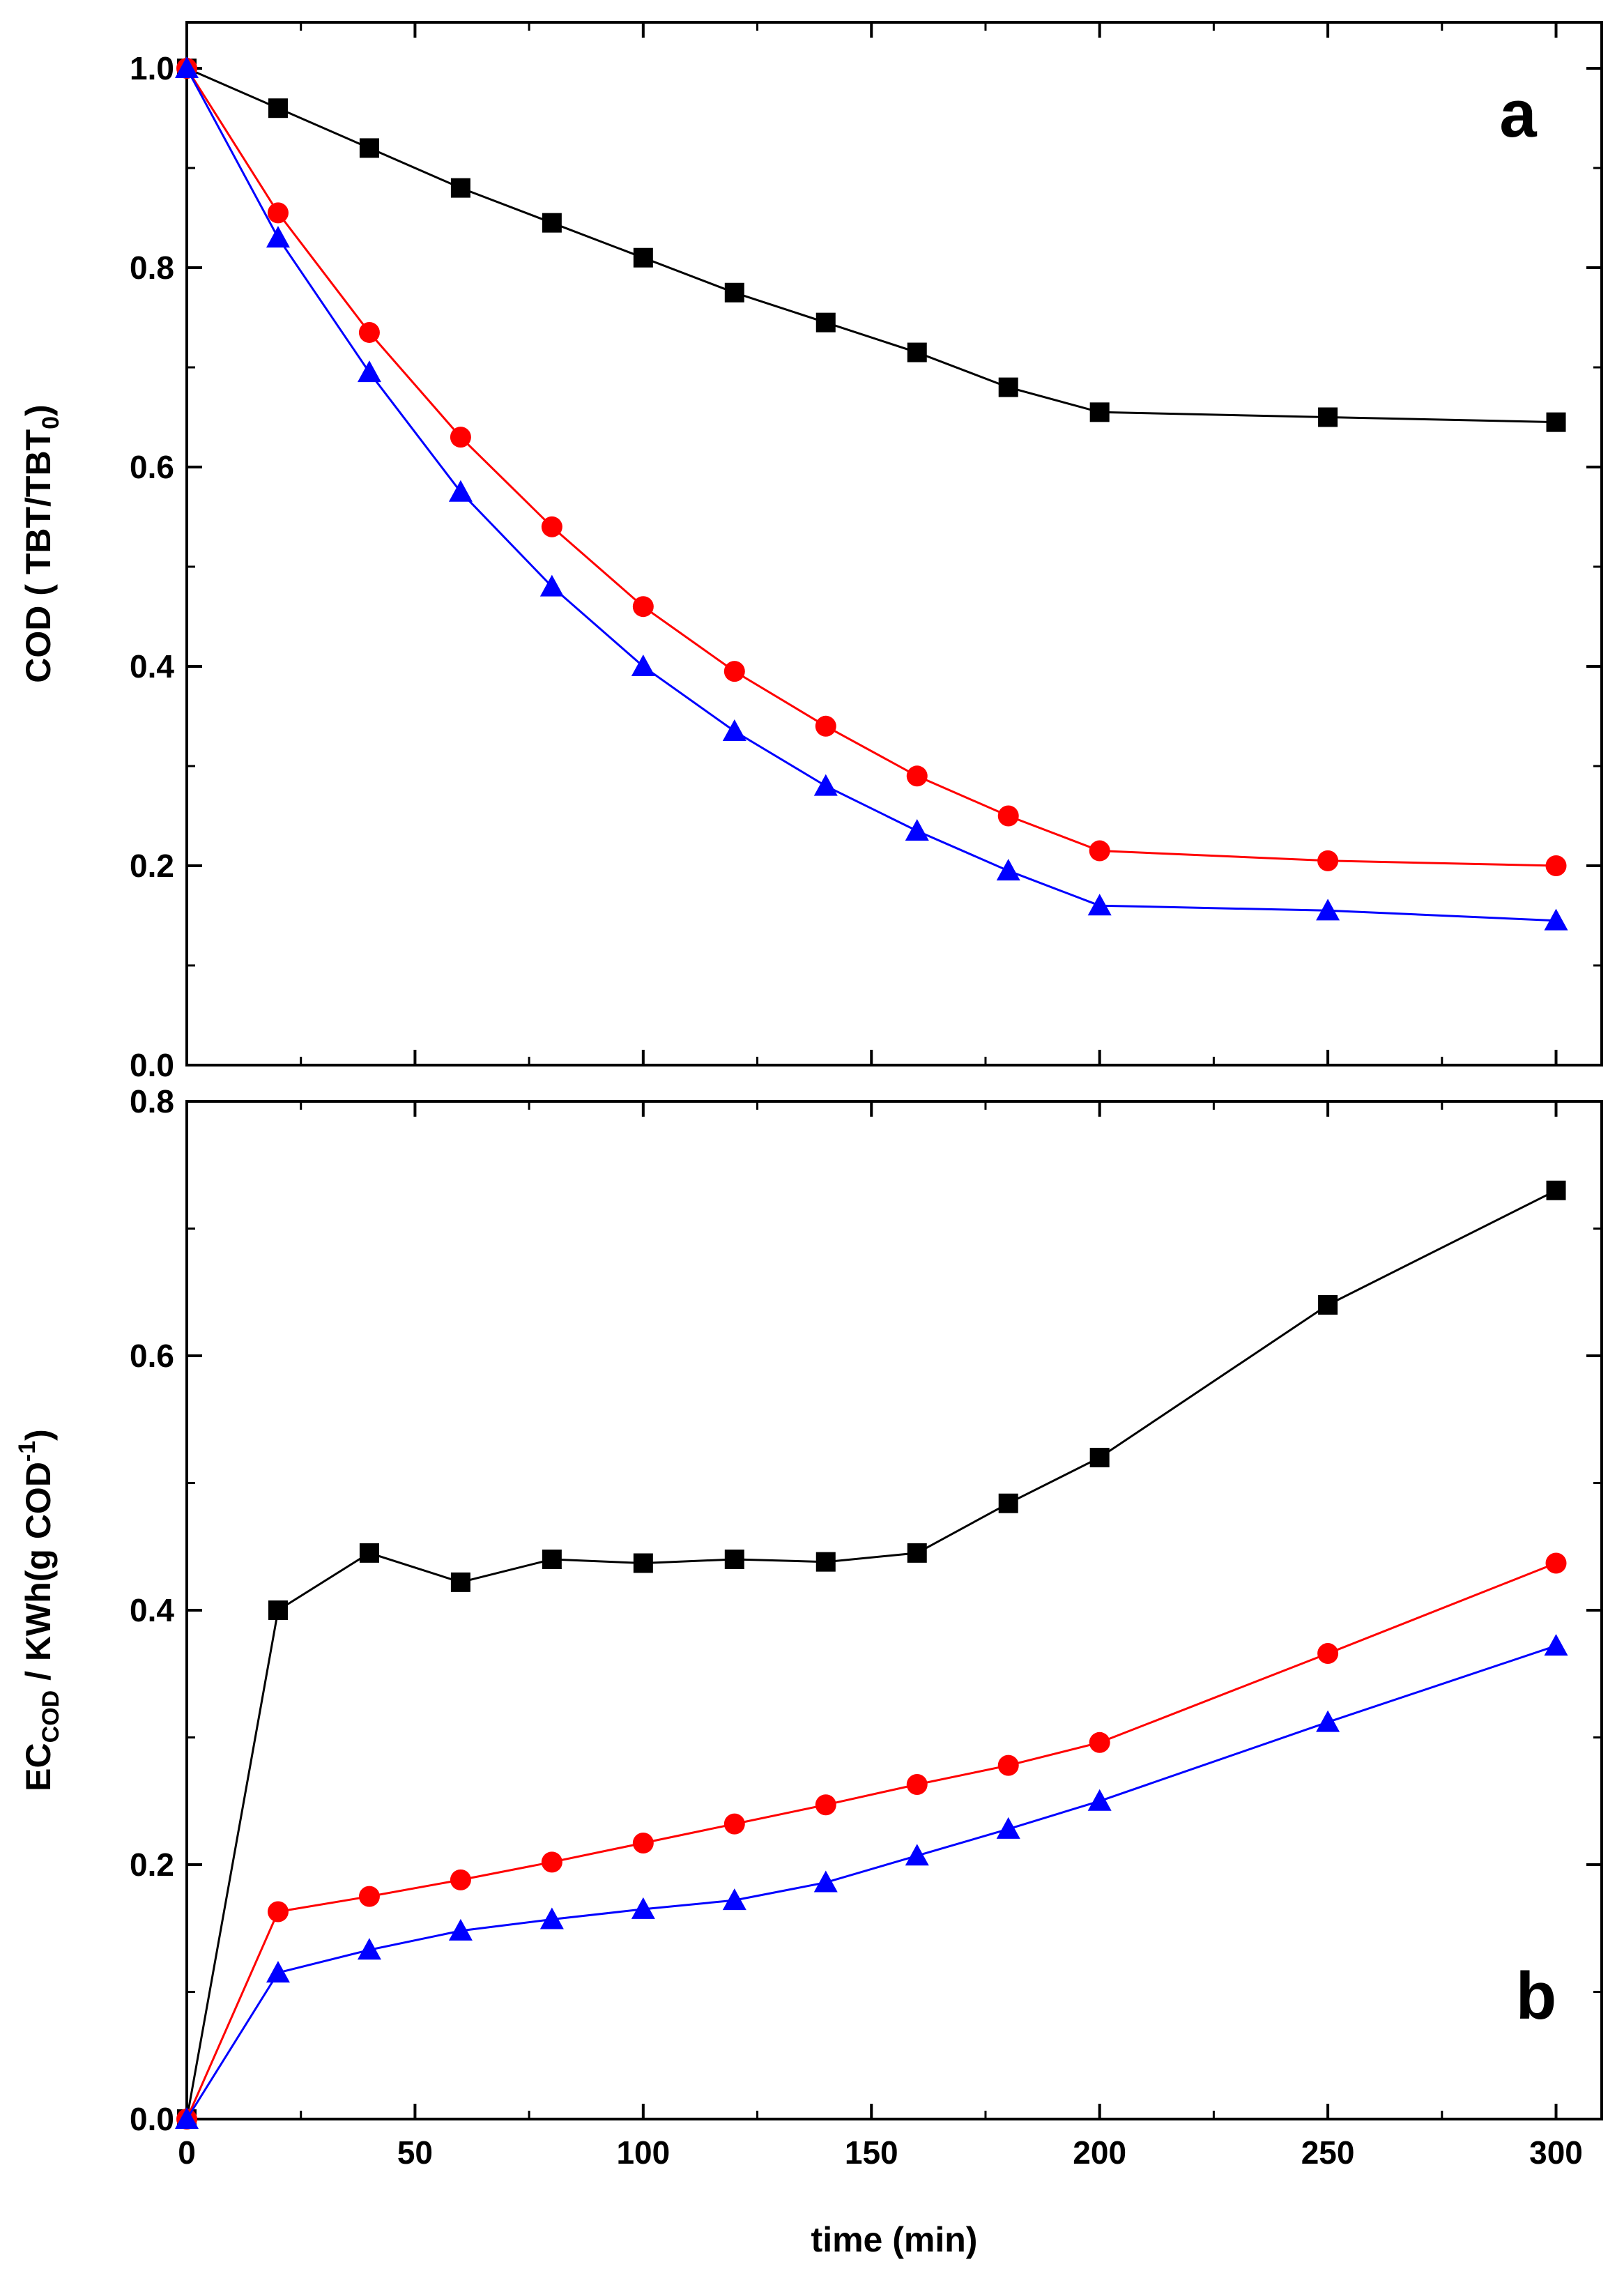 The height and width of the screenshot is (2278, 1624). I want to click on panel-b-ylabel-sup: -1, so click(27, 1451).